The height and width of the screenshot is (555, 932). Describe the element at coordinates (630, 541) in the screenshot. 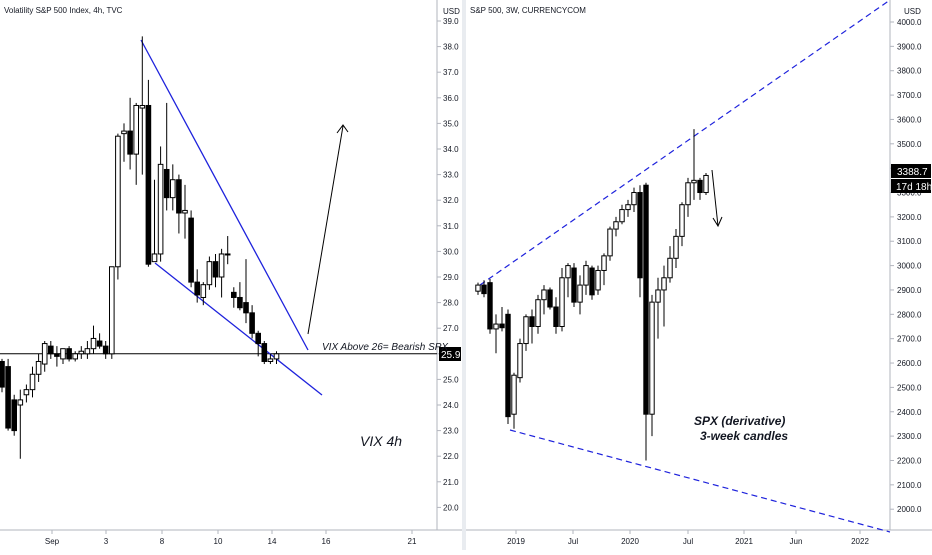

I see `spx-x-tick-label: 2020` at that location.